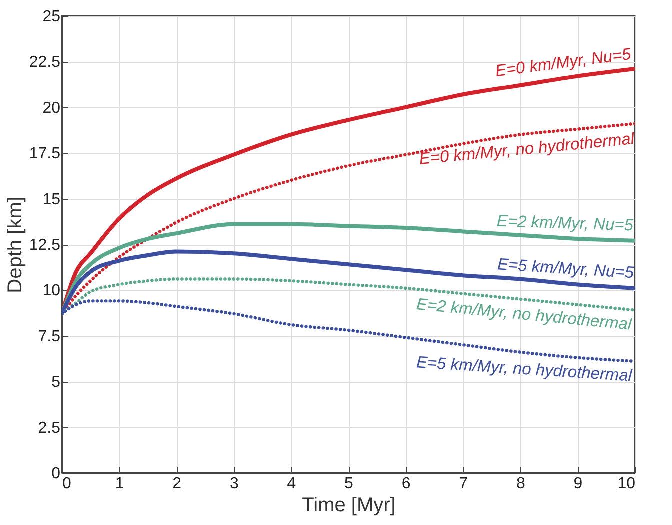 Image resolution: width=672 pixels, height=525 pixels. What do you see at coordinates (67, 484) in the screenshot?
I see `x-tick-label: 0` at bounding box center [67, 484].